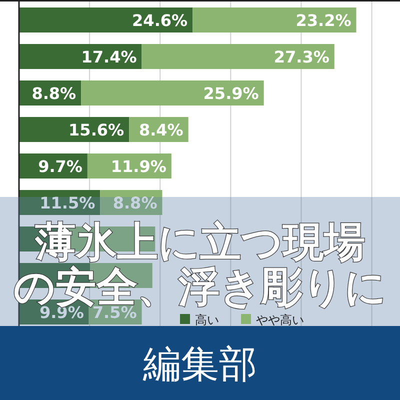 This screenshot has height=400, width=400. I want to click on data-label: 15.6%, so click(96, 130).